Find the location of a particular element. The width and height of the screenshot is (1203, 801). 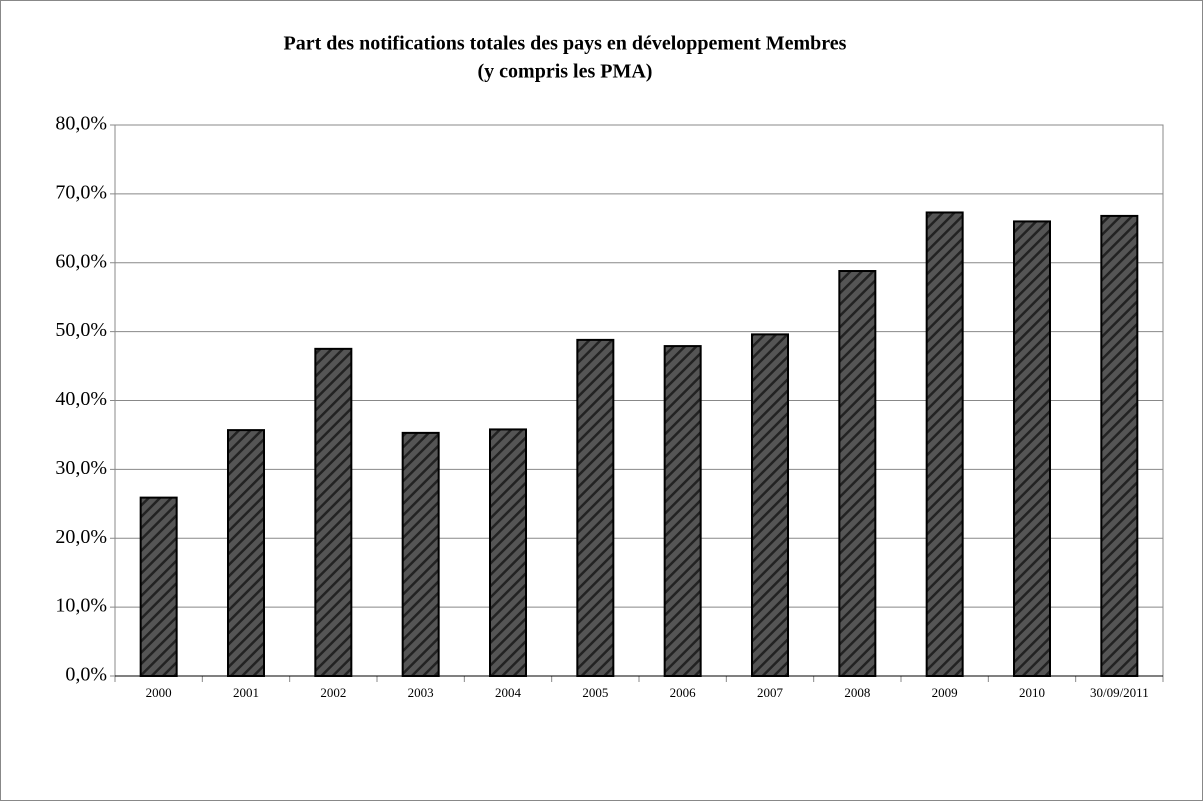

y-tick-label: 20,0% is located at coordinates (81, 537).